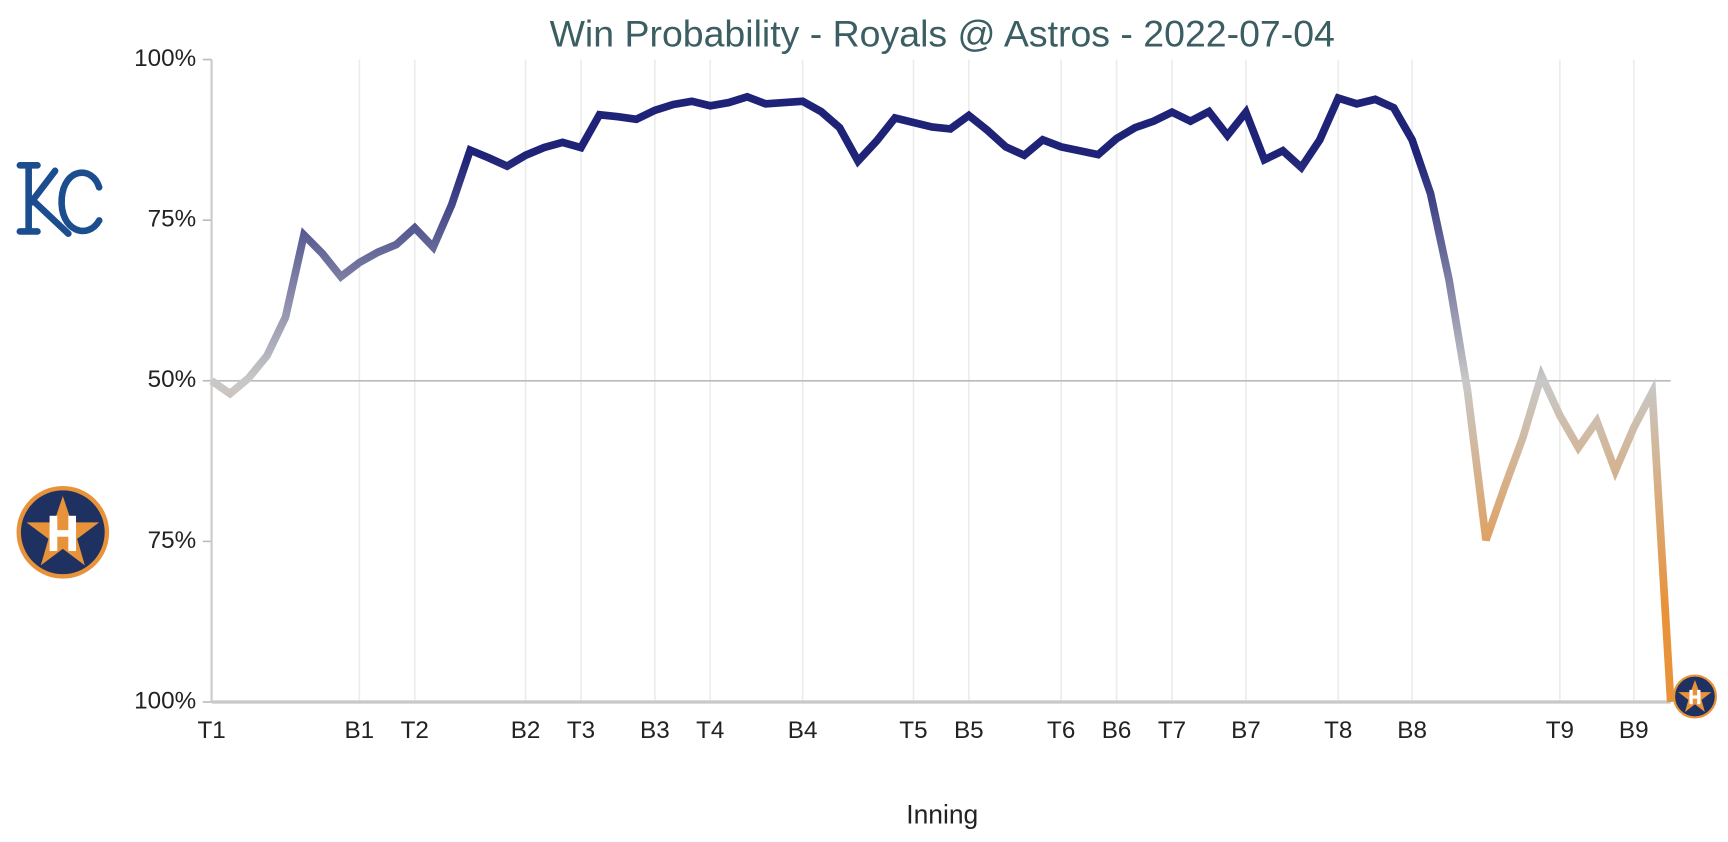  What do you see at coordinates (415, 730) in the screenshot?
I see `x-tick-label: T2` at bounding box center [415, 730].